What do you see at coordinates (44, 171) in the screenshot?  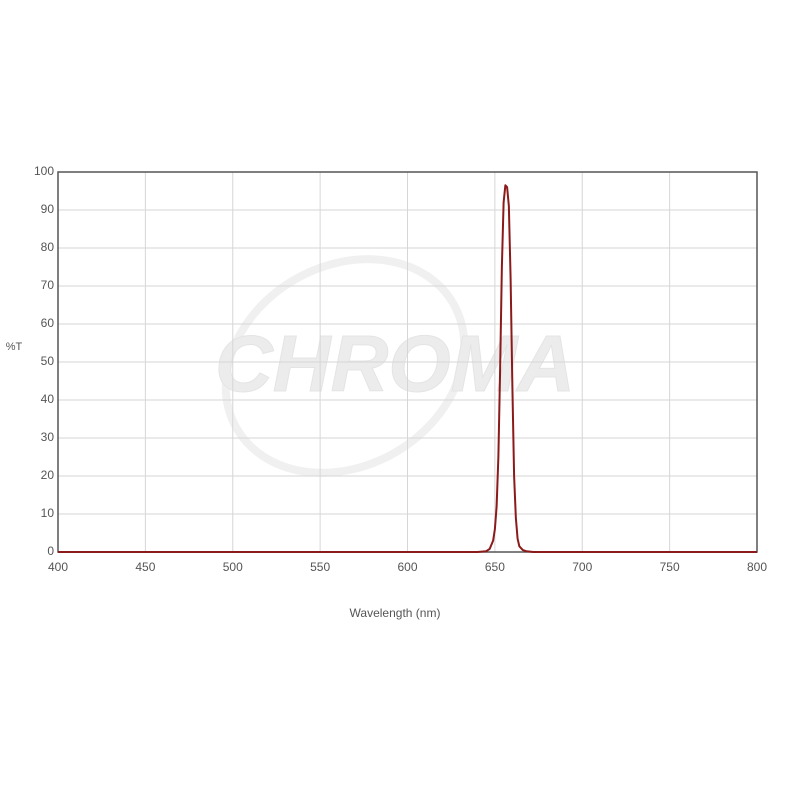 I see `y-tick-label: 100` at bounding box center [44, 171].